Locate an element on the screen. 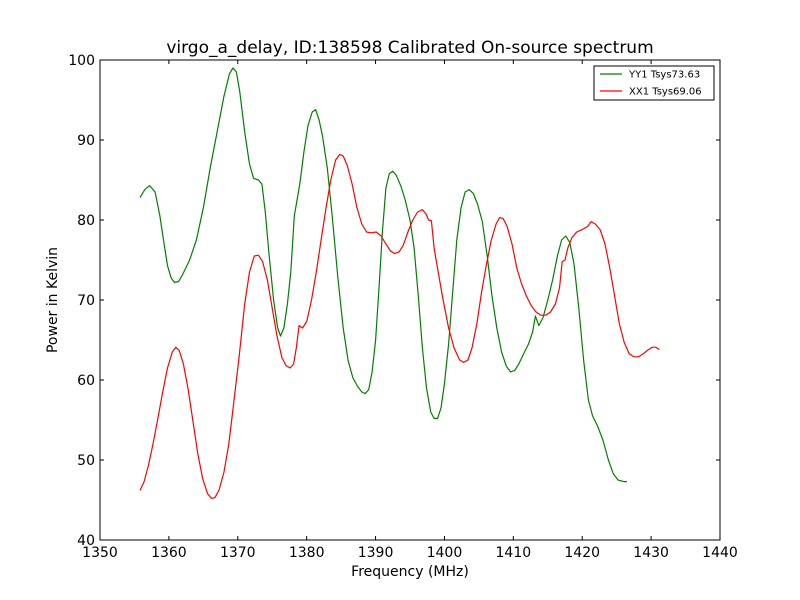 The image size is (800, 600). y-tick-label: 40 is located at coordinates (86, 541).